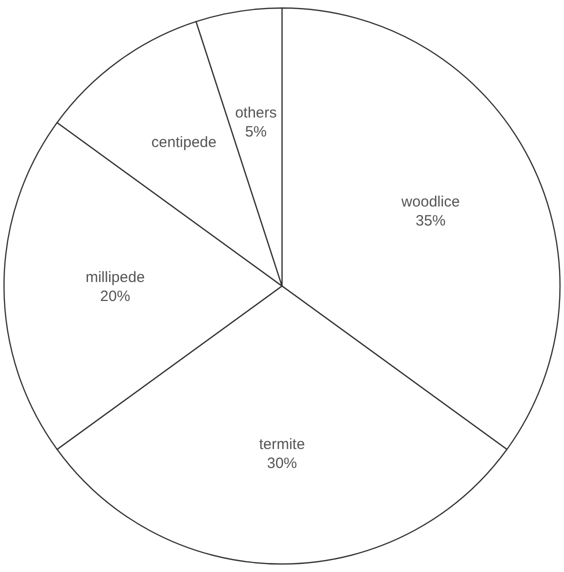  What do you see at coordinates (256, 113) in the screenshot?
I see `slice-label: others` at bounding box center [256, 113].